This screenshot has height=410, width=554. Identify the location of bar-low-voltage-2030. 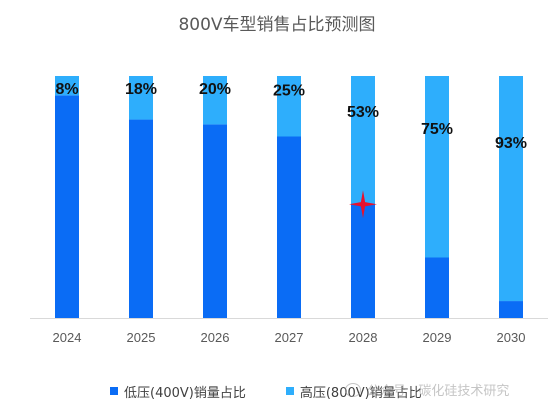
(511, 309).